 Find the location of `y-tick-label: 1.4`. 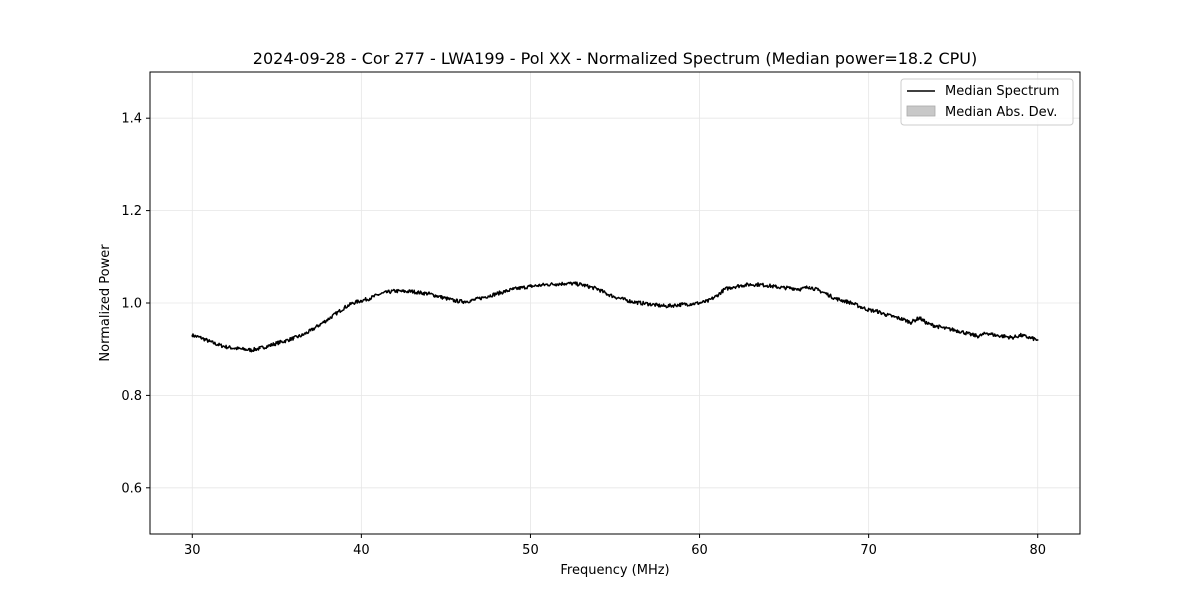

y-tick-label: 1.4 is located at coordinates (131, 119).